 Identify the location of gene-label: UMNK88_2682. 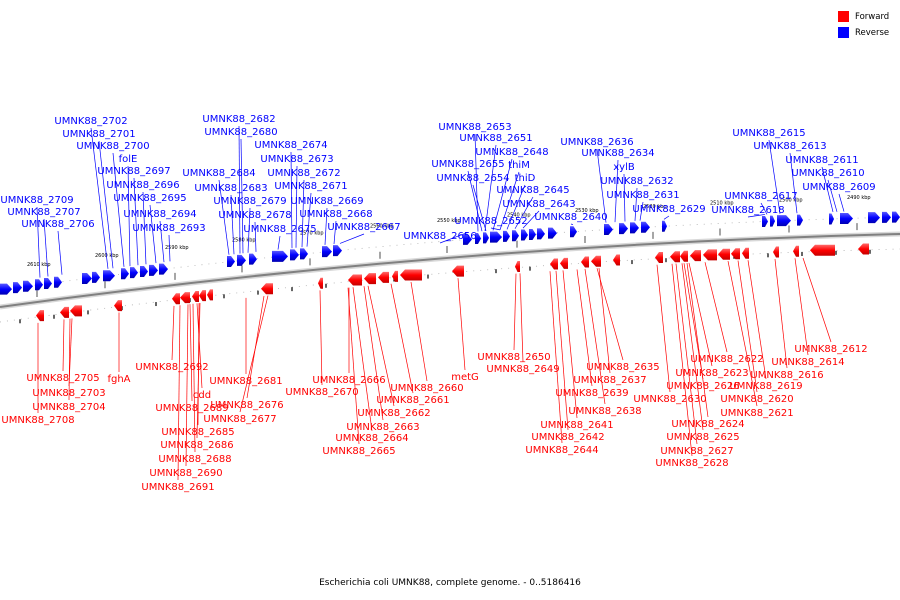
(238, 119).